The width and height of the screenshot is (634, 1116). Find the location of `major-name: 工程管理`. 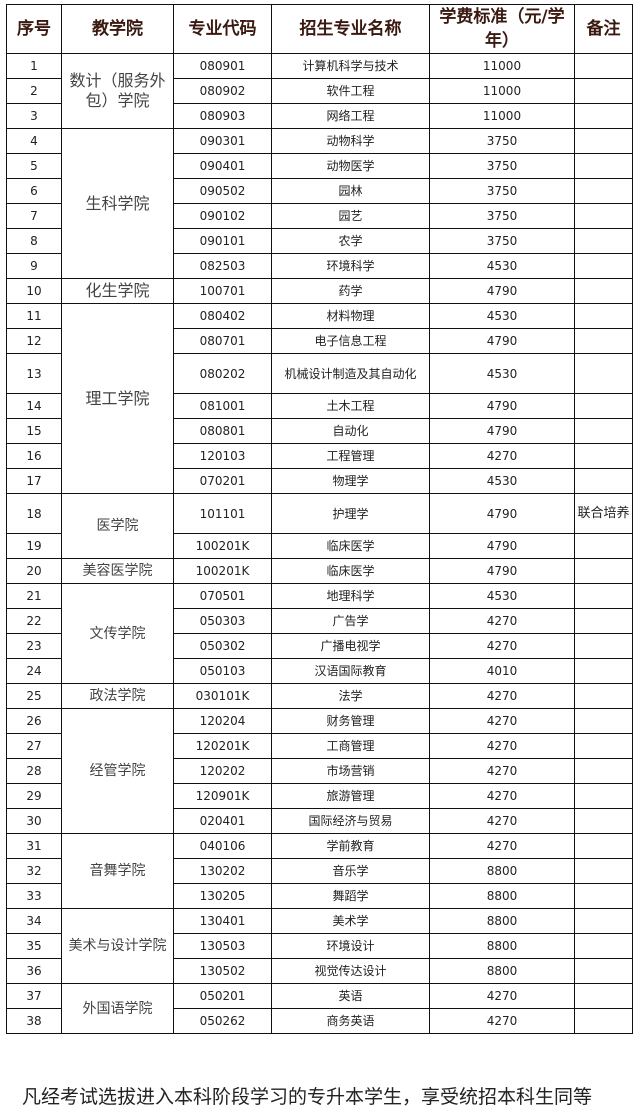

major-name: 工程管理 is located at coordinates (350, 456).